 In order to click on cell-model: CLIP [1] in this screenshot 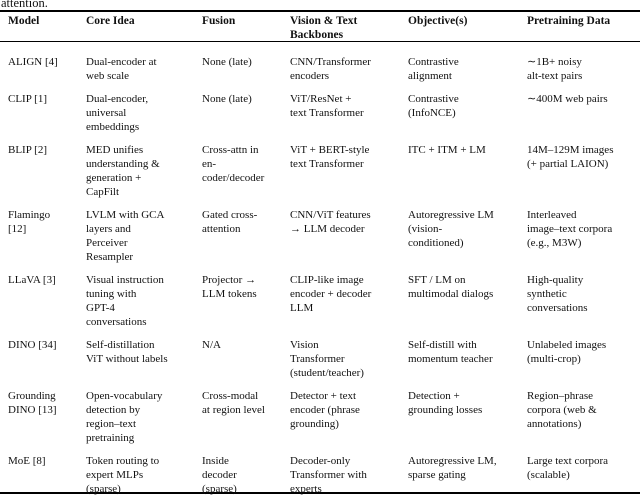, I will do `click(28, 99)`.